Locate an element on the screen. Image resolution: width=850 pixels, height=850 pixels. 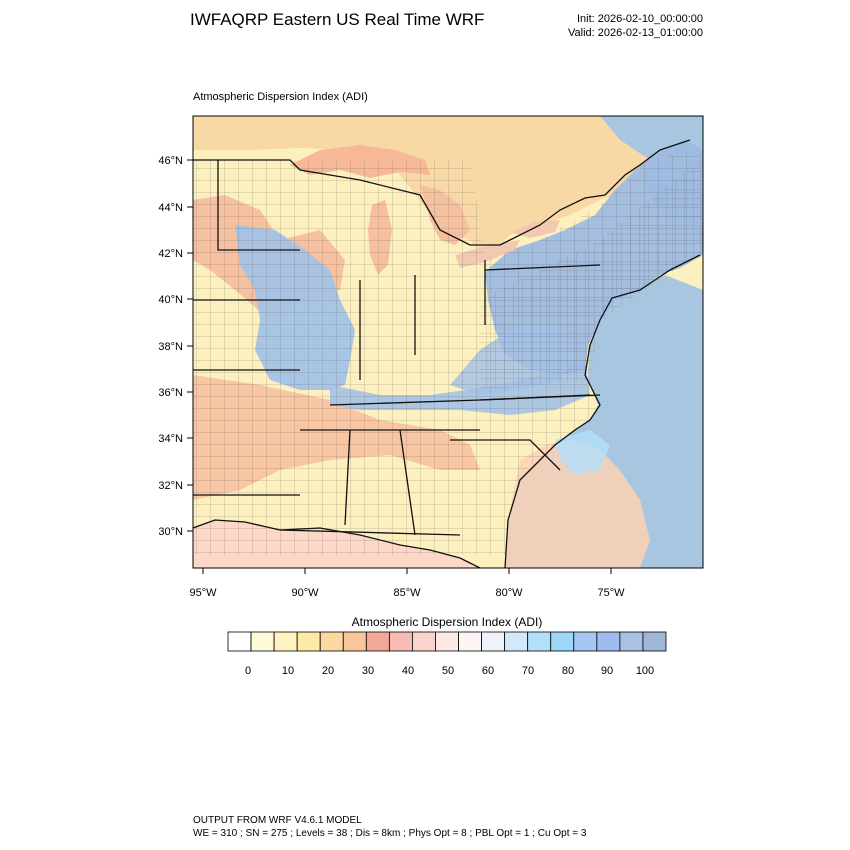
lon-label: 80°W is located at coordinates (509, 593).